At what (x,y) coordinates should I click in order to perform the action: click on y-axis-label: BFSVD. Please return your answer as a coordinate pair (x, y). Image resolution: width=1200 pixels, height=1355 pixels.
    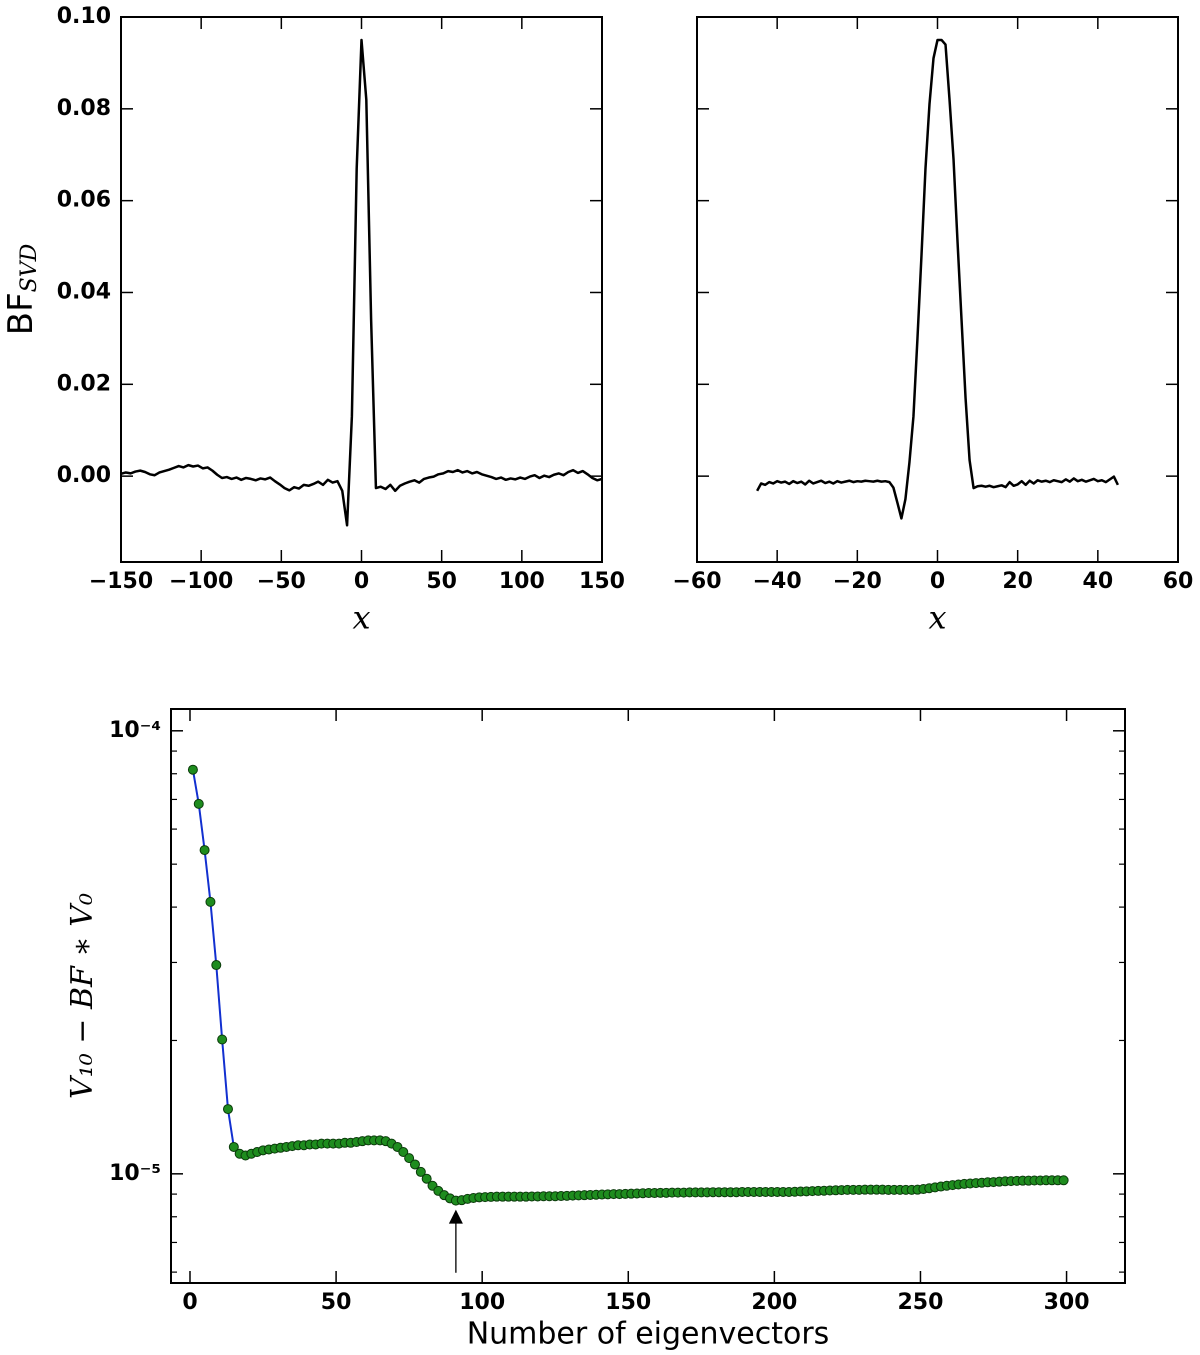
    Looking at the image, I should click on (22, 289).